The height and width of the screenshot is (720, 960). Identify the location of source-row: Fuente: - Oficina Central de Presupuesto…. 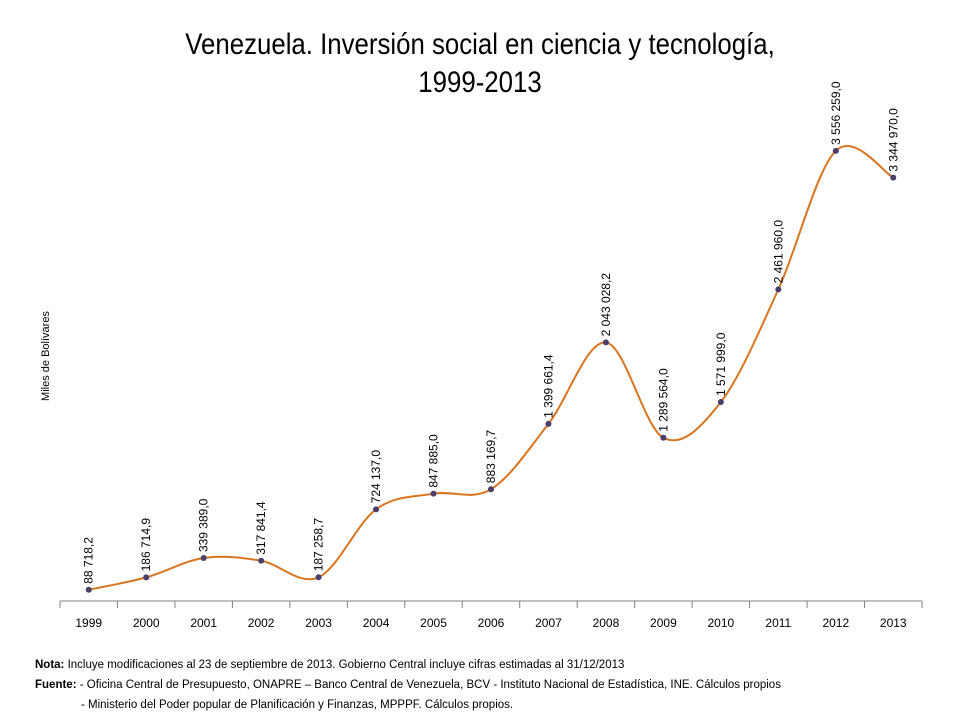
(408, 685).